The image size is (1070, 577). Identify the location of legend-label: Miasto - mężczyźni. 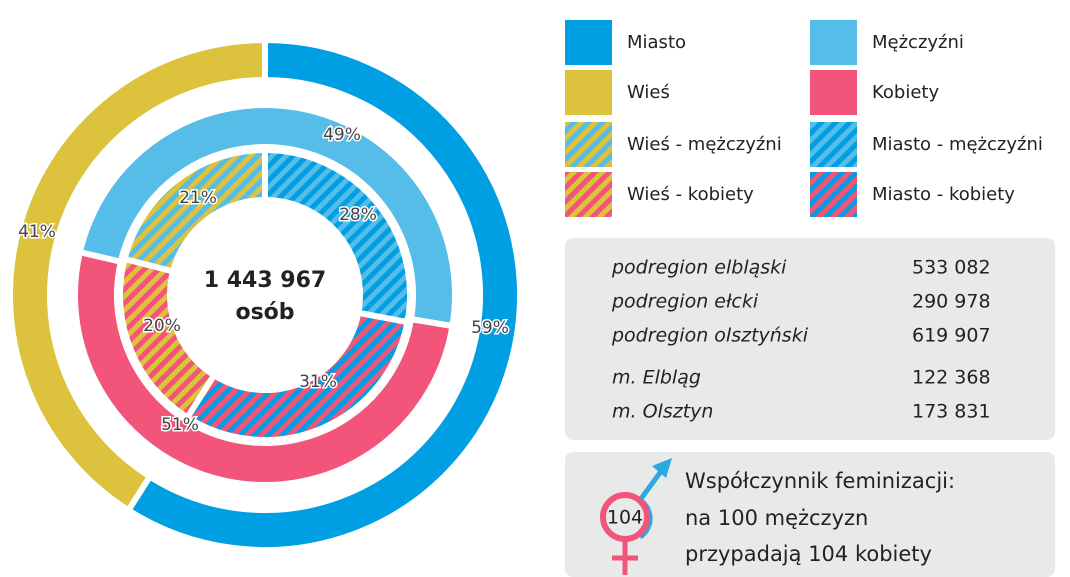
(957, 144).